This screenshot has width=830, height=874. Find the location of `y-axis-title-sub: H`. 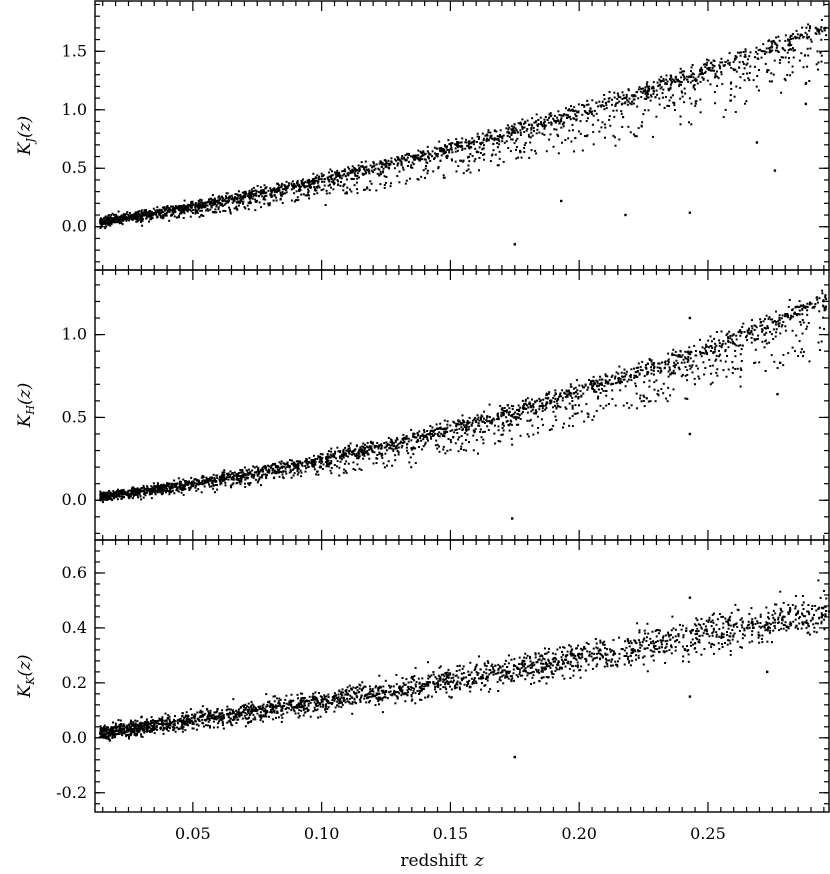

y-axis-title-sub: H is located at coordinates (30, 410).